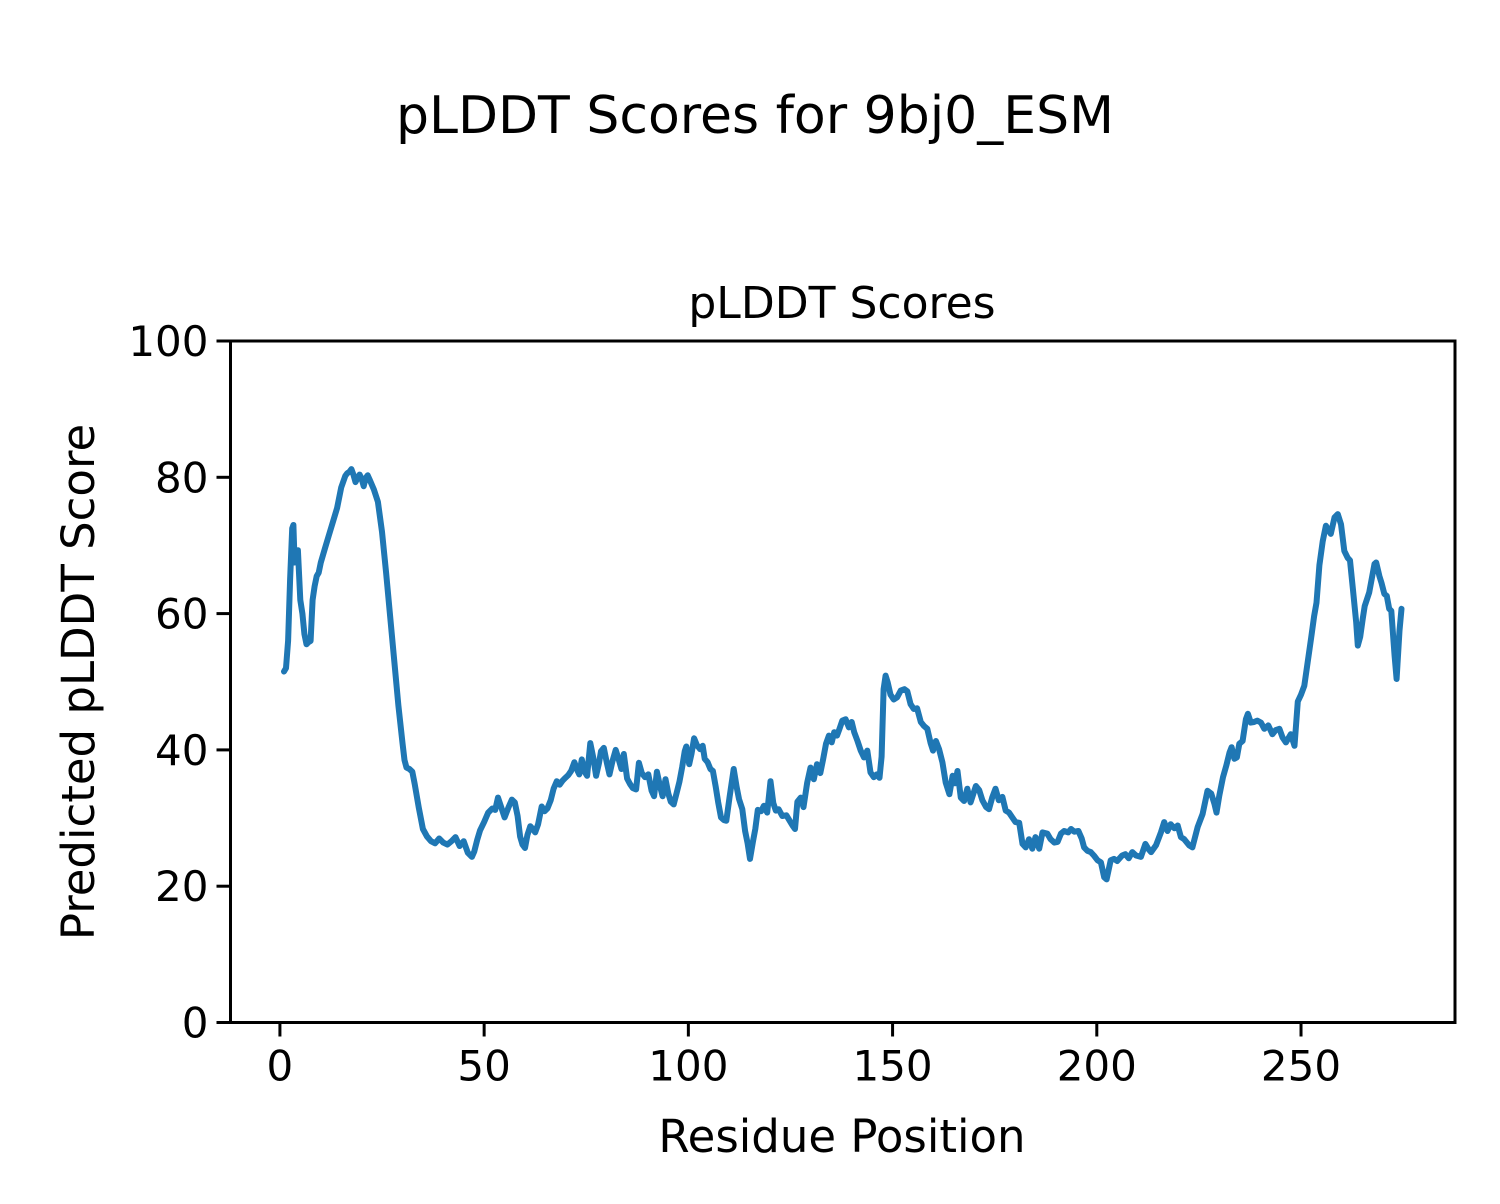 This screenshot has width=1500, height=1204. What do you see at coordinates (688, 1066) in the screenshot?
I see `x-tick-label: 100` at bounding box center [688, 1066].